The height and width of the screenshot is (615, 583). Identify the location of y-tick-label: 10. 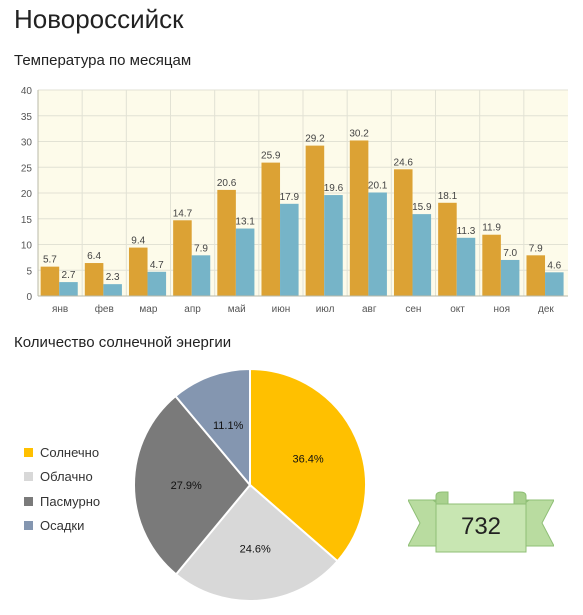
(27, 246).